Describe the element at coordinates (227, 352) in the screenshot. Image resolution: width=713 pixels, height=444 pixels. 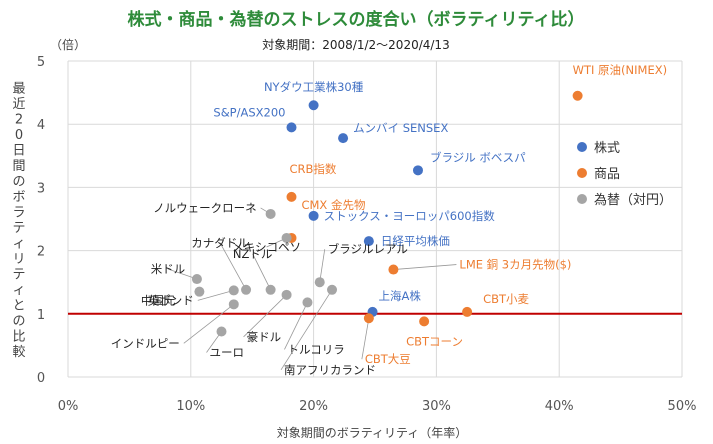
I see `data-label: ユーロ` at that location.